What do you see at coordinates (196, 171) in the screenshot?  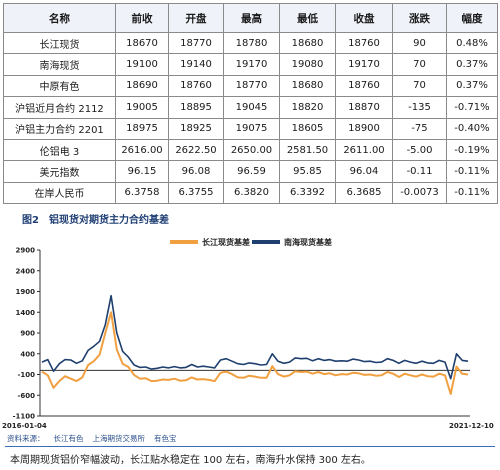 I see `table-cell: 96.08` at bounding box center [196, 171].